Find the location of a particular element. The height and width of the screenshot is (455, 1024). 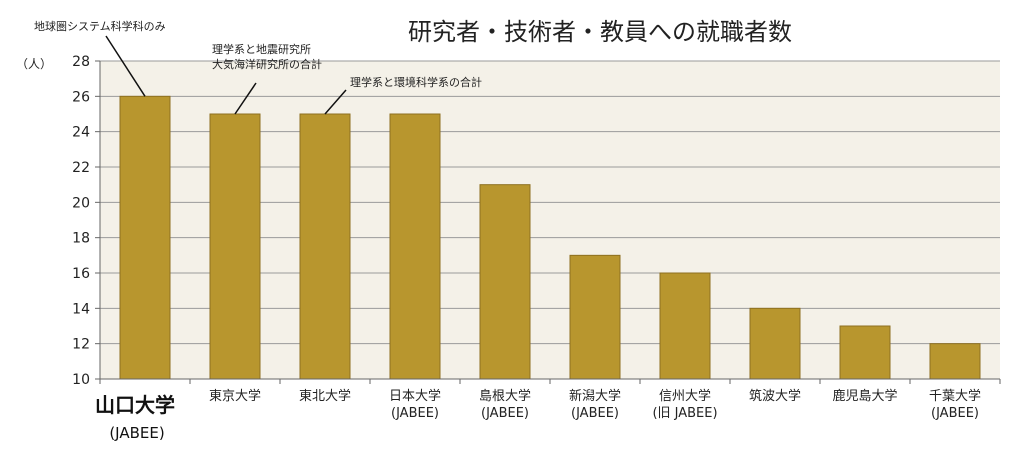

y-tick-label: 24 is located at coordinates (81, 133).